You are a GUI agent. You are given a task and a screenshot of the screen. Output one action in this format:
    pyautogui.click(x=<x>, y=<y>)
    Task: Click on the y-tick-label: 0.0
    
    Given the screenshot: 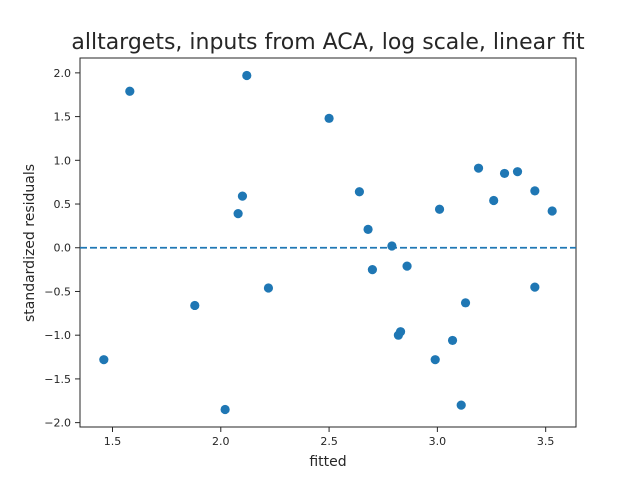 What is the action you would take?
    pyautogui.click(x=63, y=248)
    